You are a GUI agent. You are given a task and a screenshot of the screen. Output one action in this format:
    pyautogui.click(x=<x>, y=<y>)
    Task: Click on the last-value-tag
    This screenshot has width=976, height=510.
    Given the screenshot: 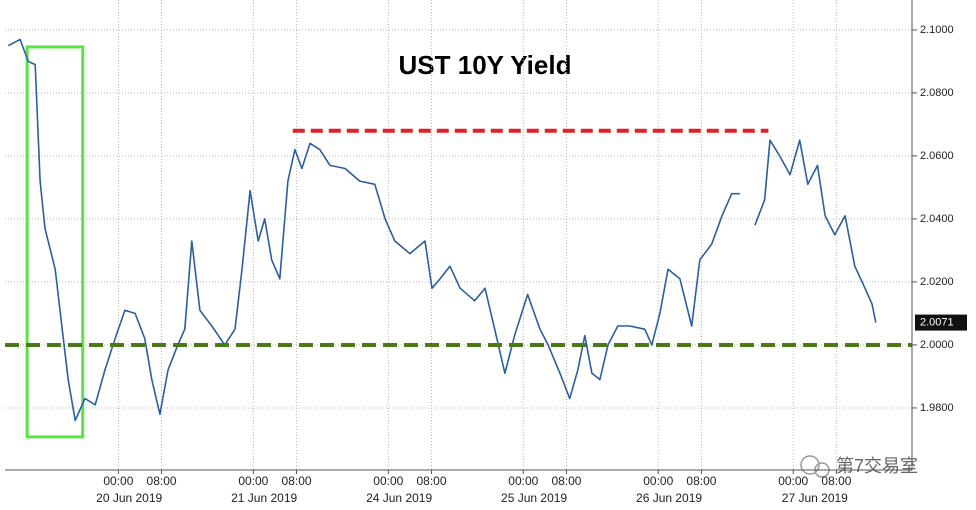 What is the action you would take?
    pyautogui.click(x=941, y=322)
    